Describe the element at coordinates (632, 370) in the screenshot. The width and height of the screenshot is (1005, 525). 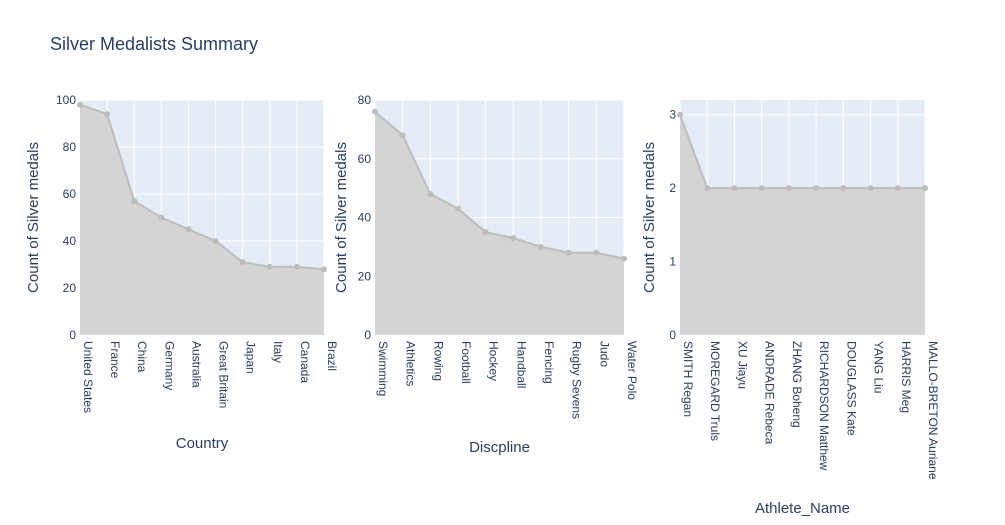
I see `x-tick-label: Water Polo` at that location.